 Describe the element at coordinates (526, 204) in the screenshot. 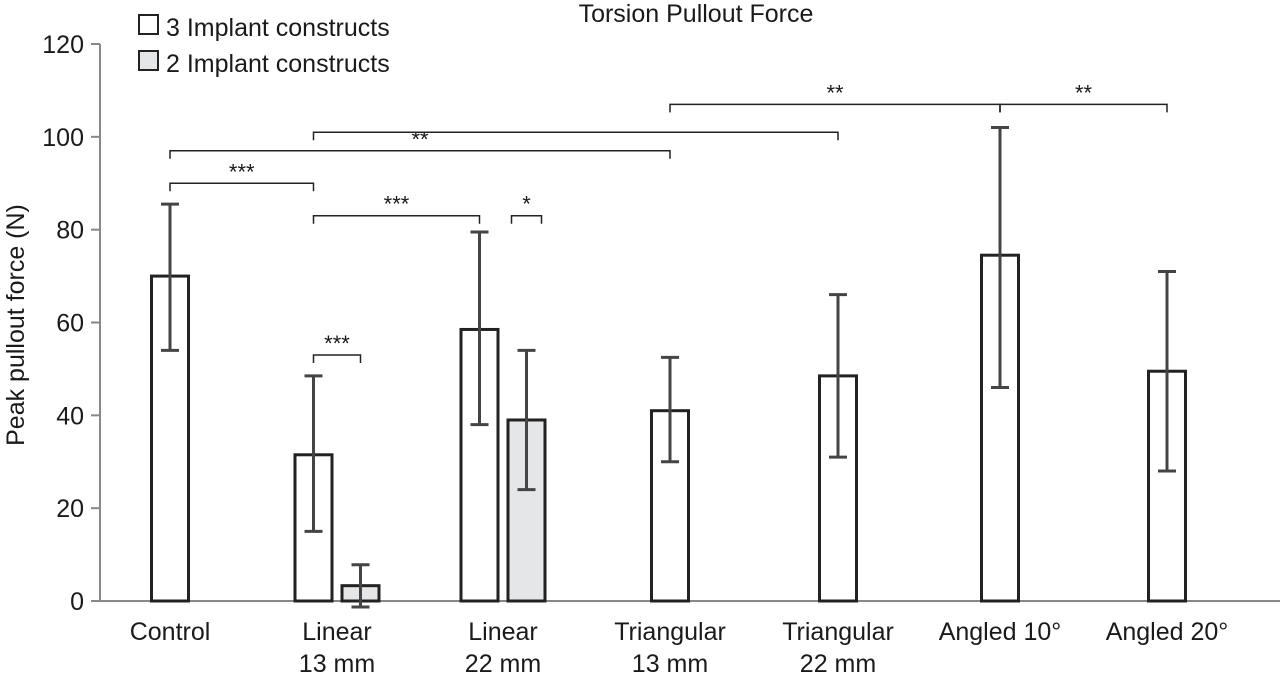

I see `significance-label: *` at that location.